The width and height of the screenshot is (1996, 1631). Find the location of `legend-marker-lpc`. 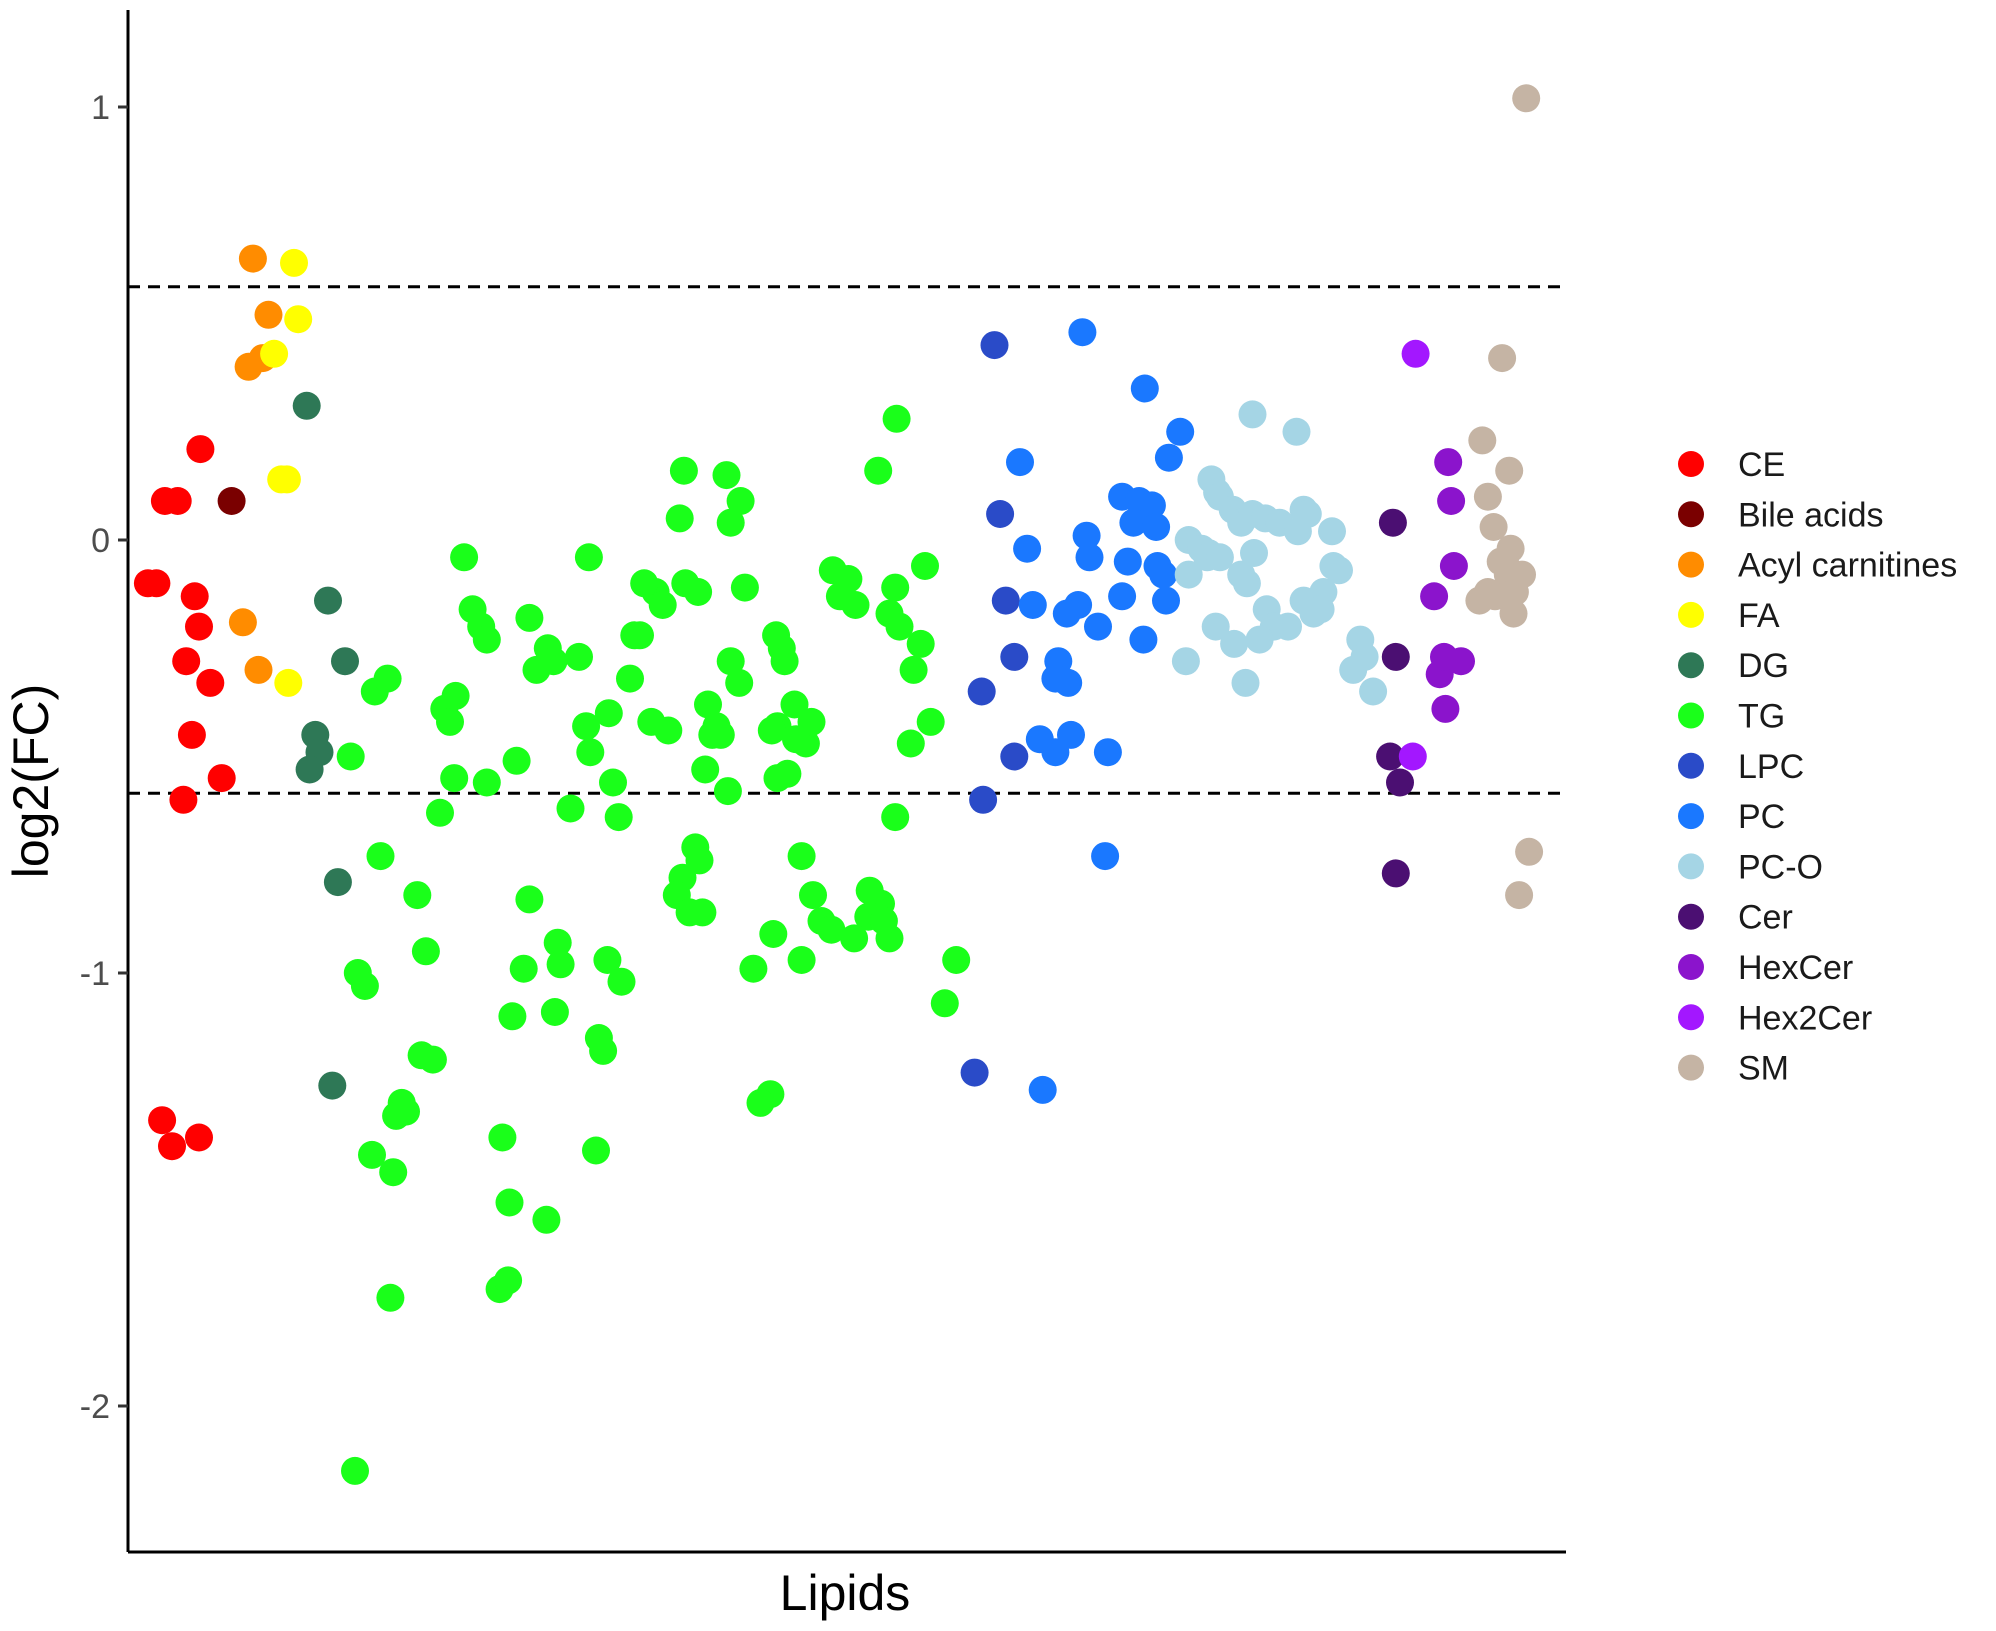

legend-marker-lpc is located at coordinates (1691, 765).